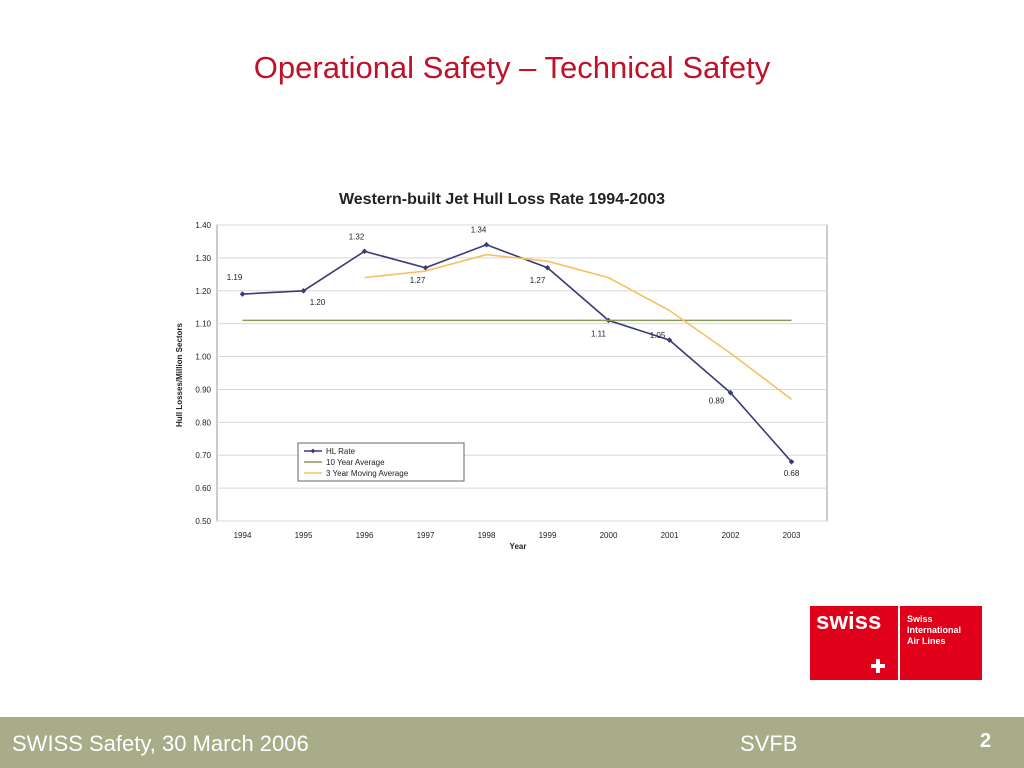 The width and height of the screenshot is (1024, 768). I want to click on logo-wordmark: swiss, so click(849, 621).